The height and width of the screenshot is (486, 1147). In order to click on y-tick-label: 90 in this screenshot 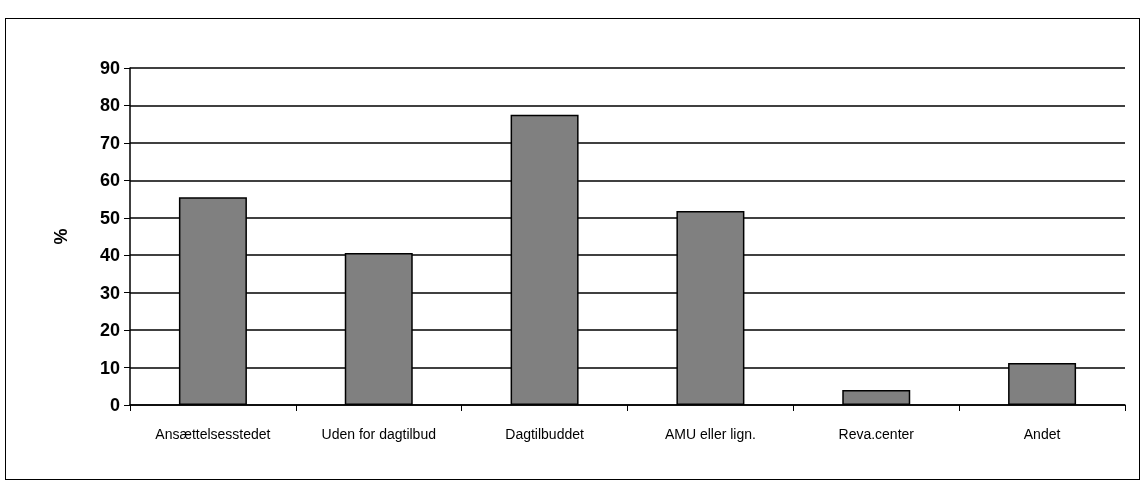, I will do `click(109, 68)`.